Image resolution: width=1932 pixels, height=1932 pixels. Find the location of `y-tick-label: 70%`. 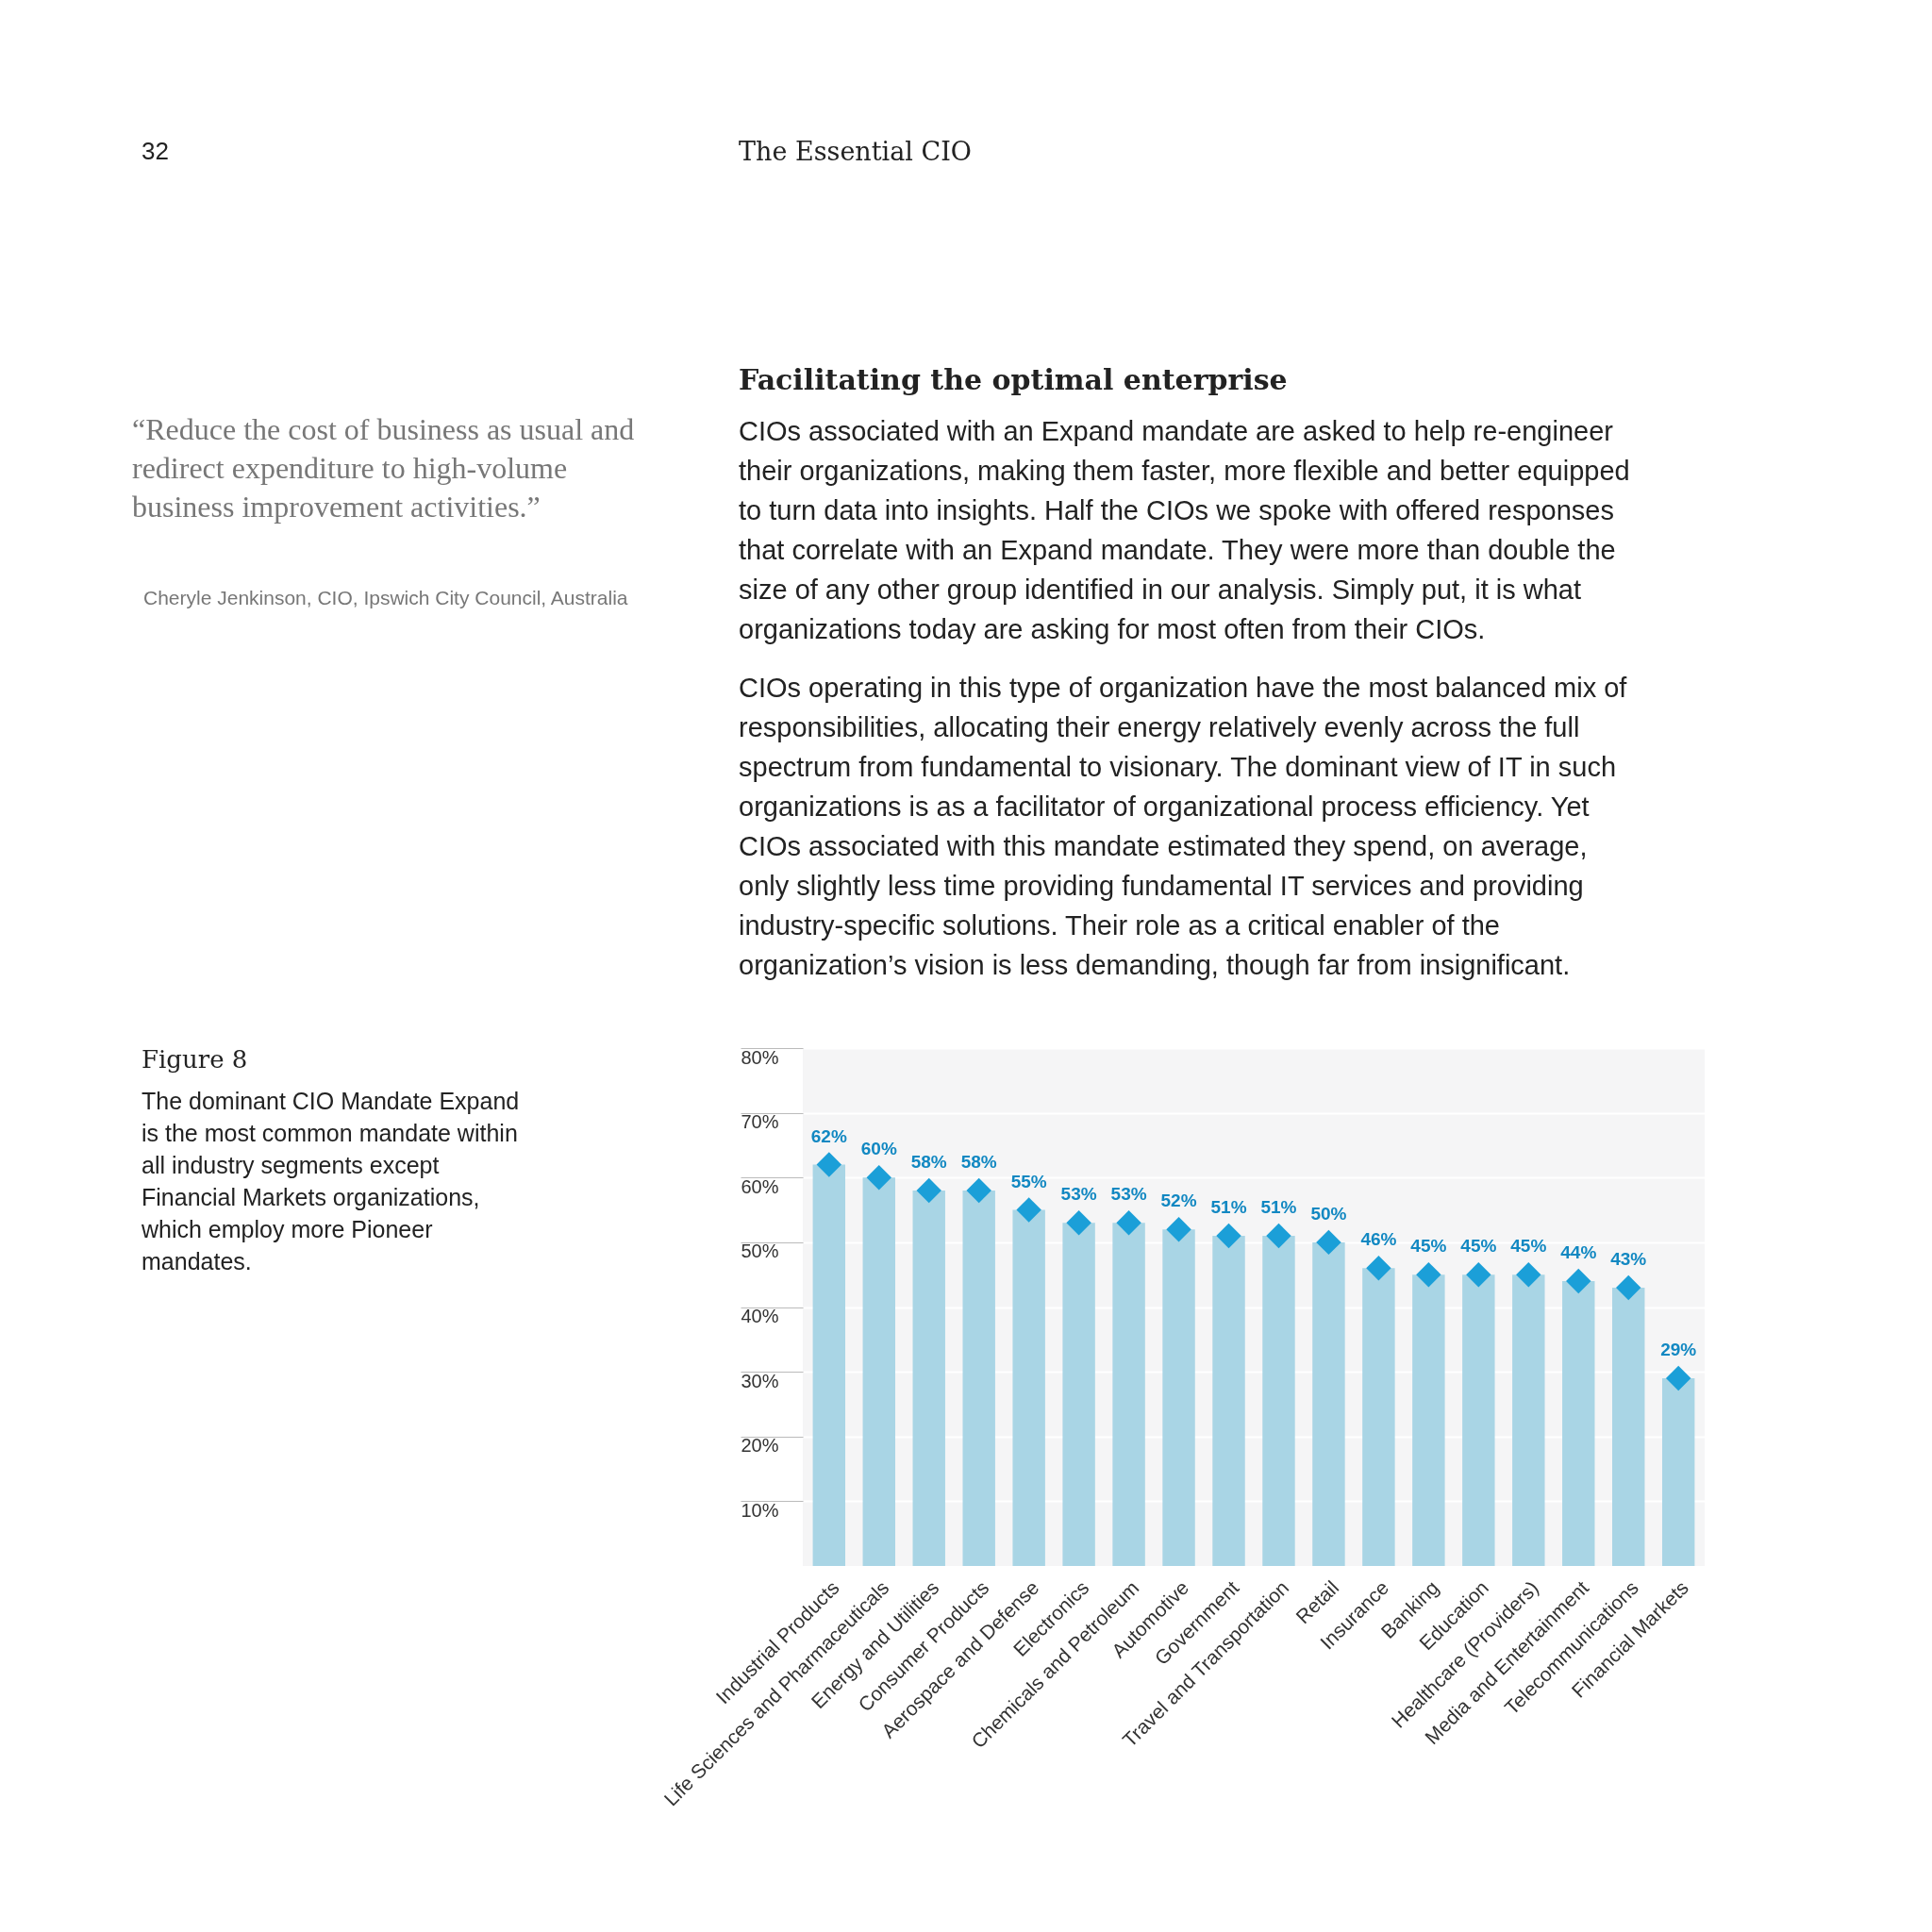

y-tick-label: 70% is located at coordinates (760, 1122).